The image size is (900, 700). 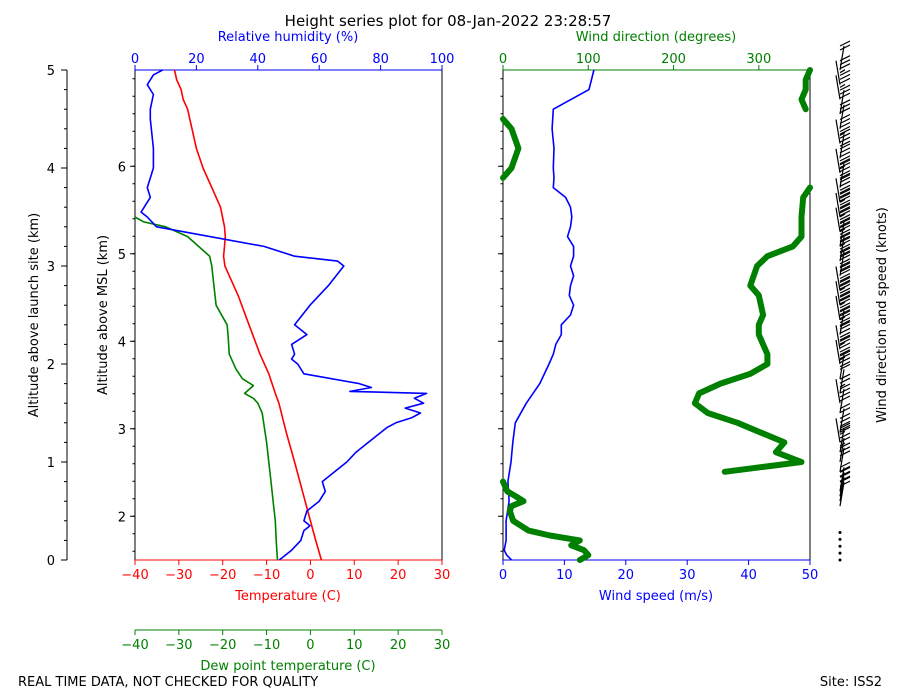 What do you see at coordinates (442, 575) in the screenshot?
I see `temperature-tick-label: 30` at bounding box center [442, 575].